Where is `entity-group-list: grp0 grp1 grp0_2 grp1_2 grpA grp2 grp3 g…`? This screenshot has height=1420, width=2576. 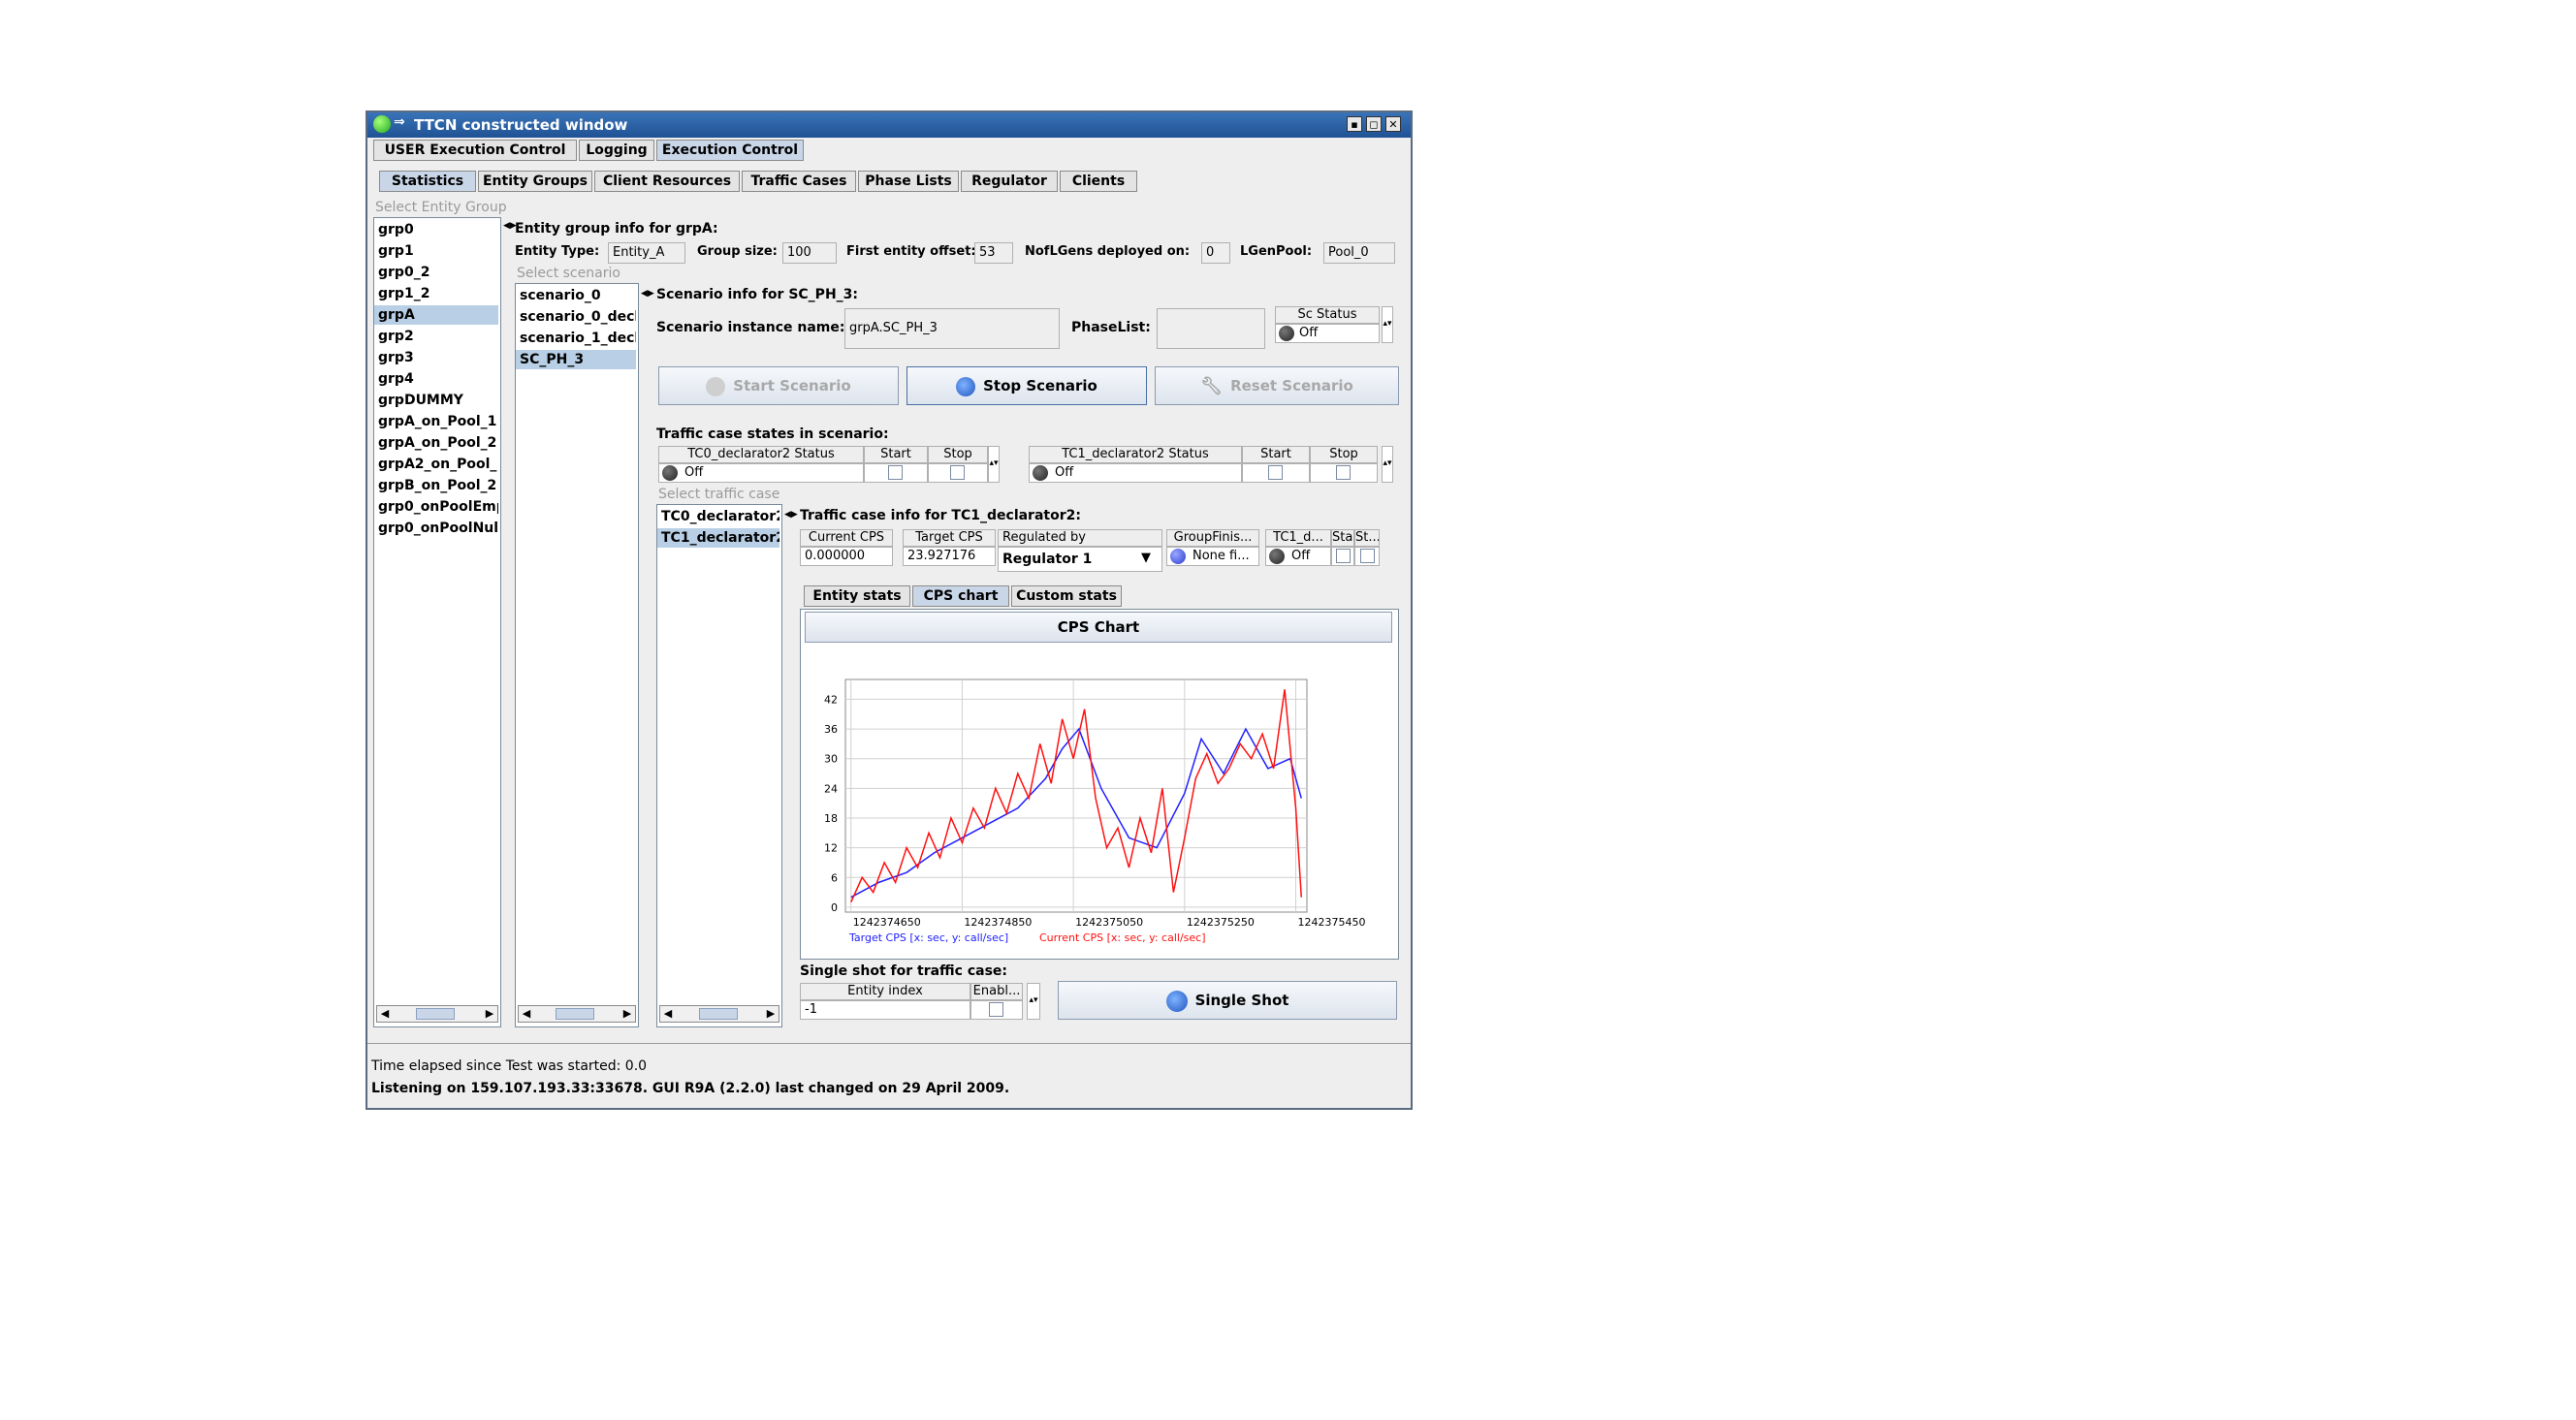 entity-group-list: grp0 grp1 grp0_2 grp1_2 grpA grp2 grp3 g… is located at coordinates (437, 622).